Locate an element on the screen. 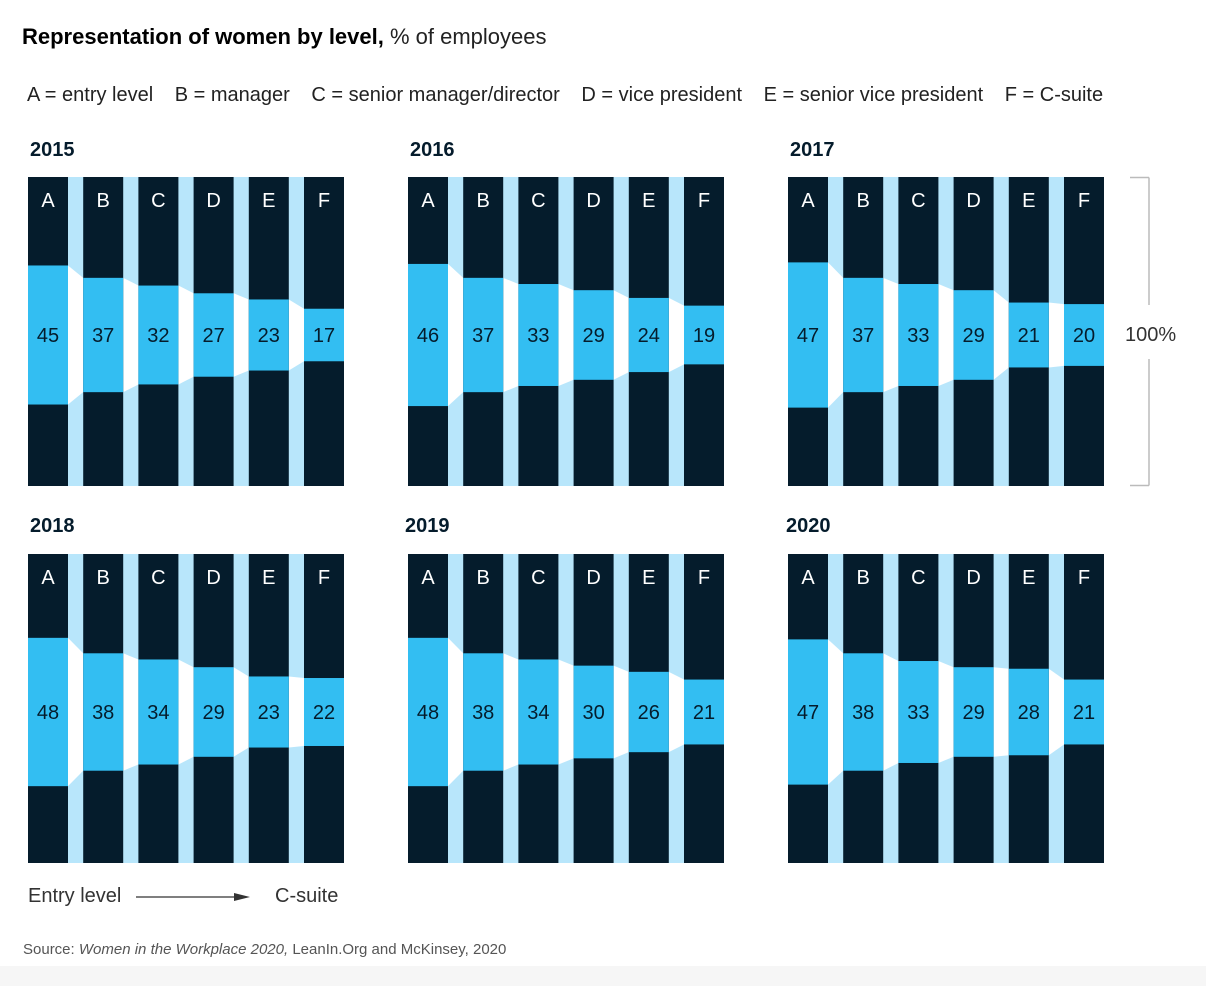 This screenshot has height=986, width=1206. legend-item-b: B = manager is located at coordinates (232, 95).